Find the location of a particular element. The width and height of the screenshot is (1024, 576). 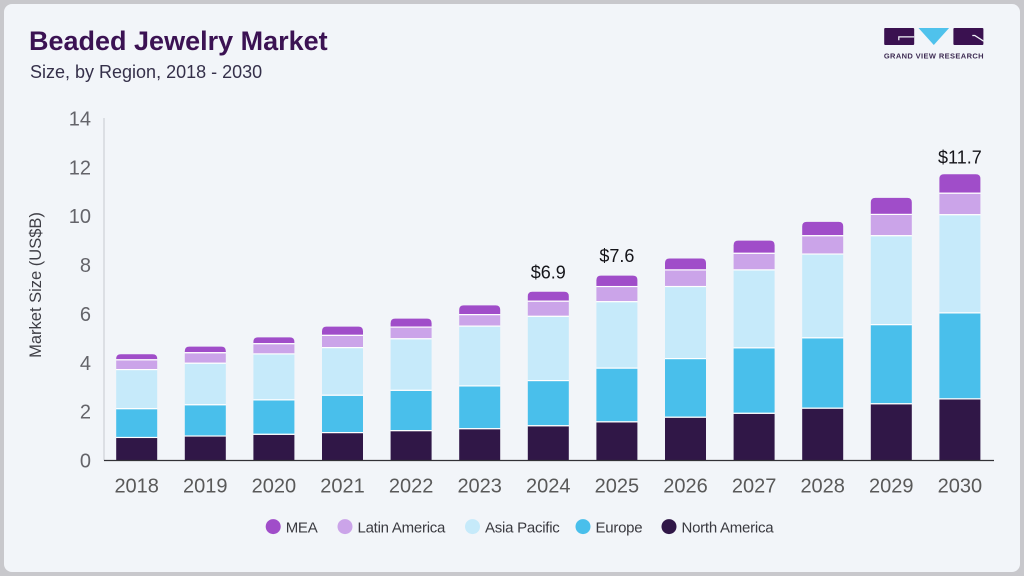

svg-text: 2028 is located at coordinates (822, 487).